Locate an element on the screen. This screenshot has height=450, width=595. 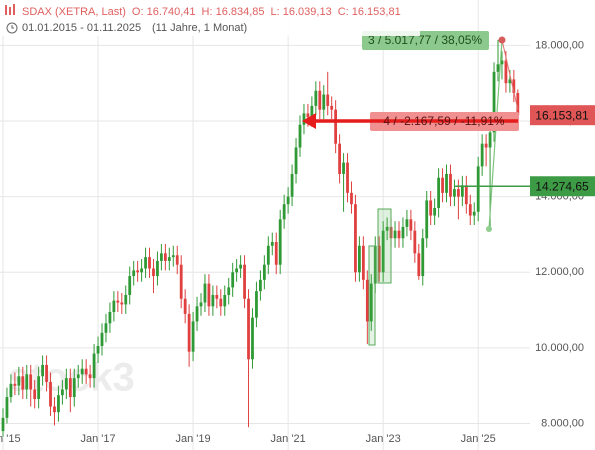
x-tick-label: Jan '25 is located at coordinates (478, 439).